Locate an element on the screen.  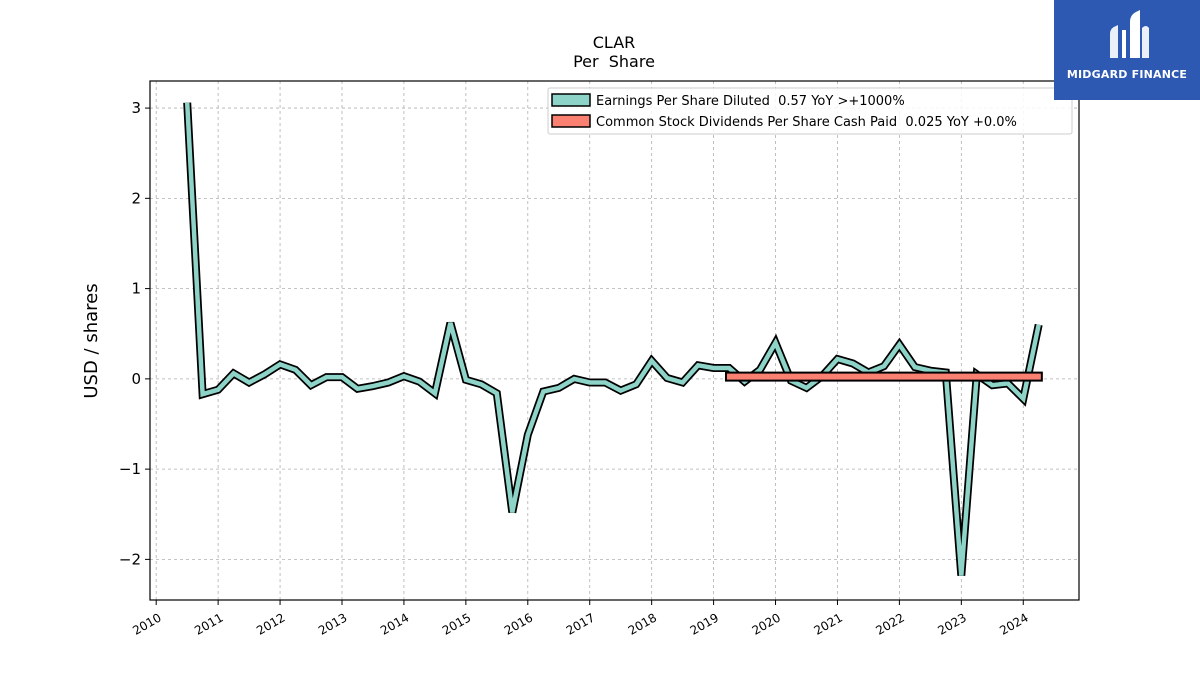
midgard-finance-logo: MIDGARD FINANCE is located at coordinates (1127, 50).